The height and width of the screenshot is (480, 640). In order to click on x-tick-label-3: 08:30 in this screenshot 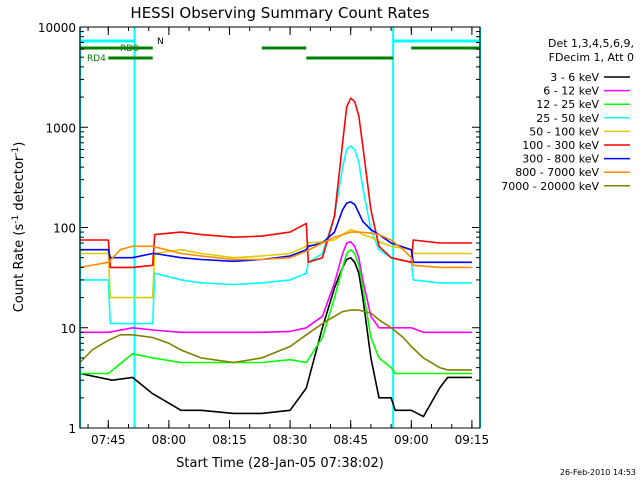, I will do `click(290, 440)`.